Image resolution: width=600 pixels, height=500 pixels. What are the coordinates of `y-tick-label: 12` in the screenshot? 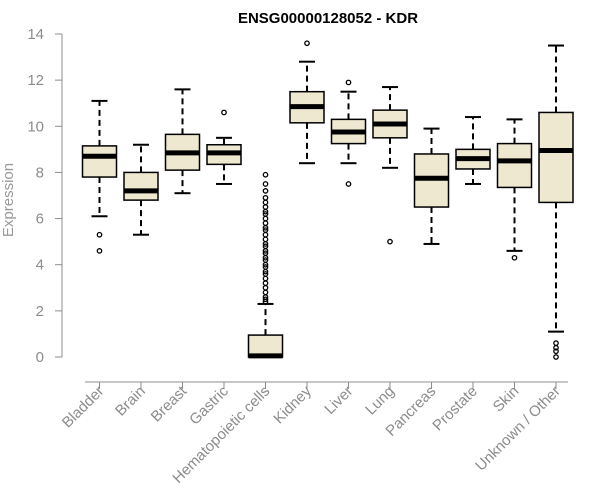 It's located at (35, 80).